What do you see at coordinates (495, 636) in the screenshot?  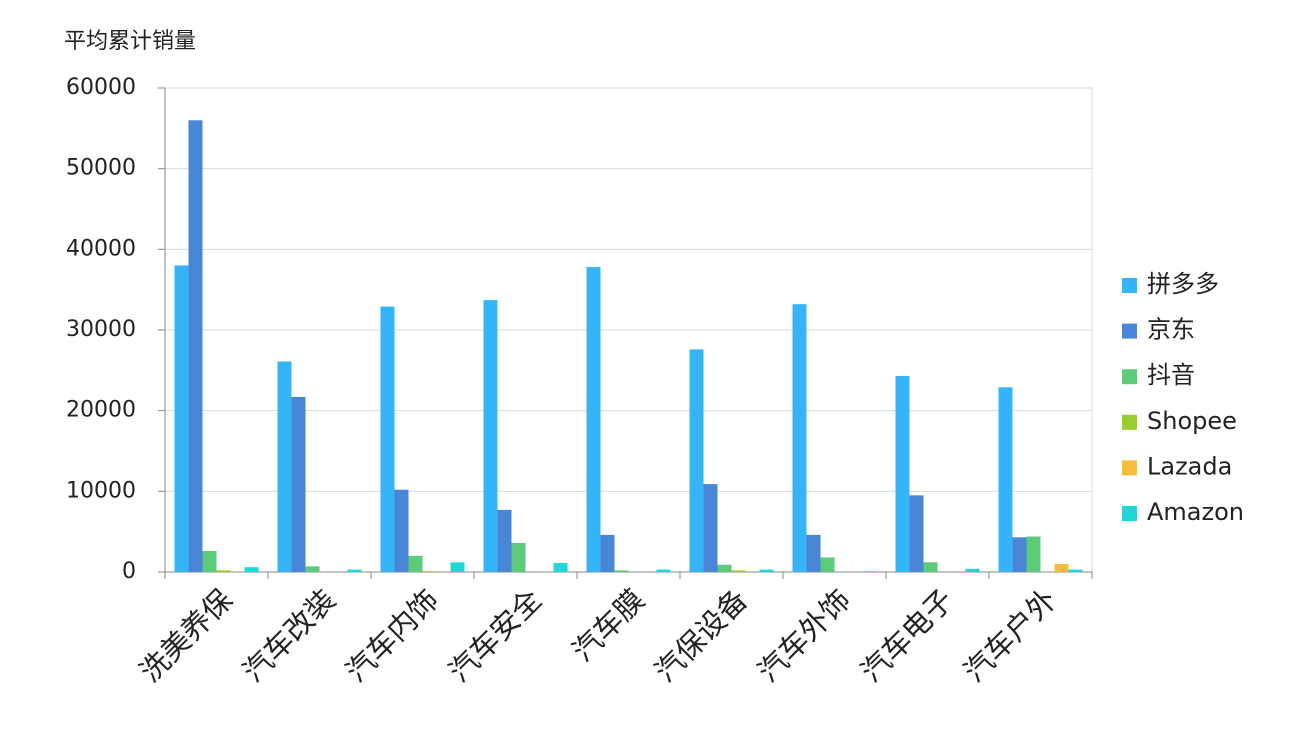 I see `x-tick-label: 汽车安全` at bounding box center [495, 636].